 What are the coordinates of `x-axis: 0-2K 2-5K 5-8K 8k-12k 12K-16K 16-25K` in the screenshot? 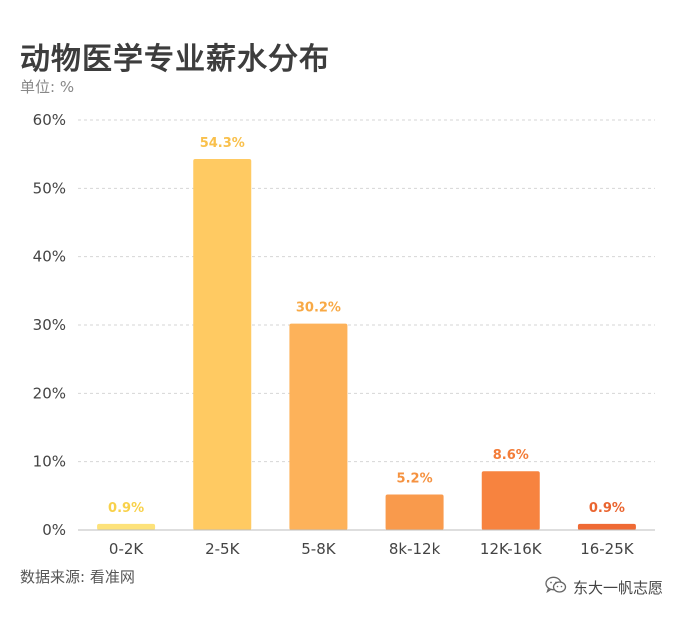 It's located at (366, 543).